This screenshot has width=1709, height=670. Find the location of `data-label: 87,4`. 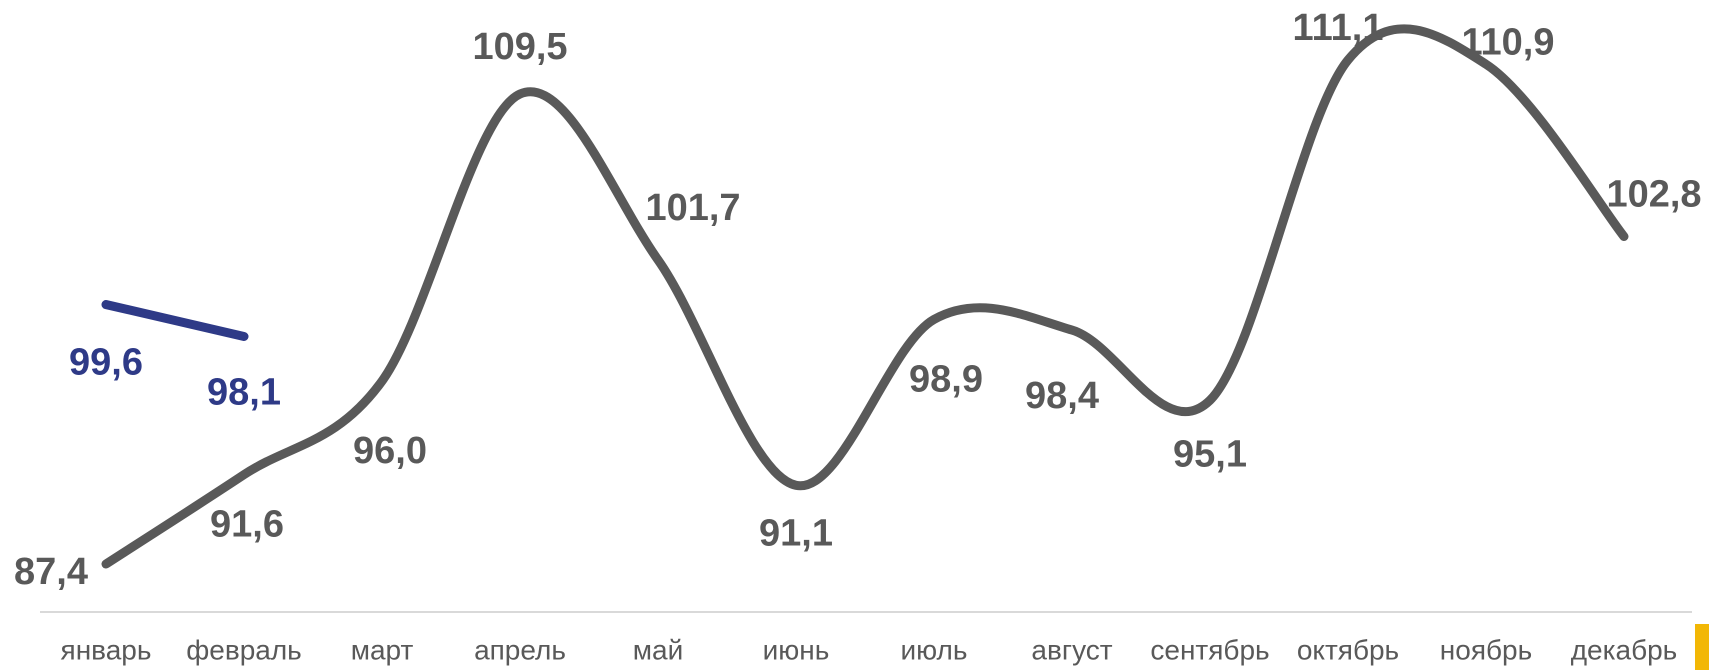

data-label: 87,4 is located at coordinates (51, 572).